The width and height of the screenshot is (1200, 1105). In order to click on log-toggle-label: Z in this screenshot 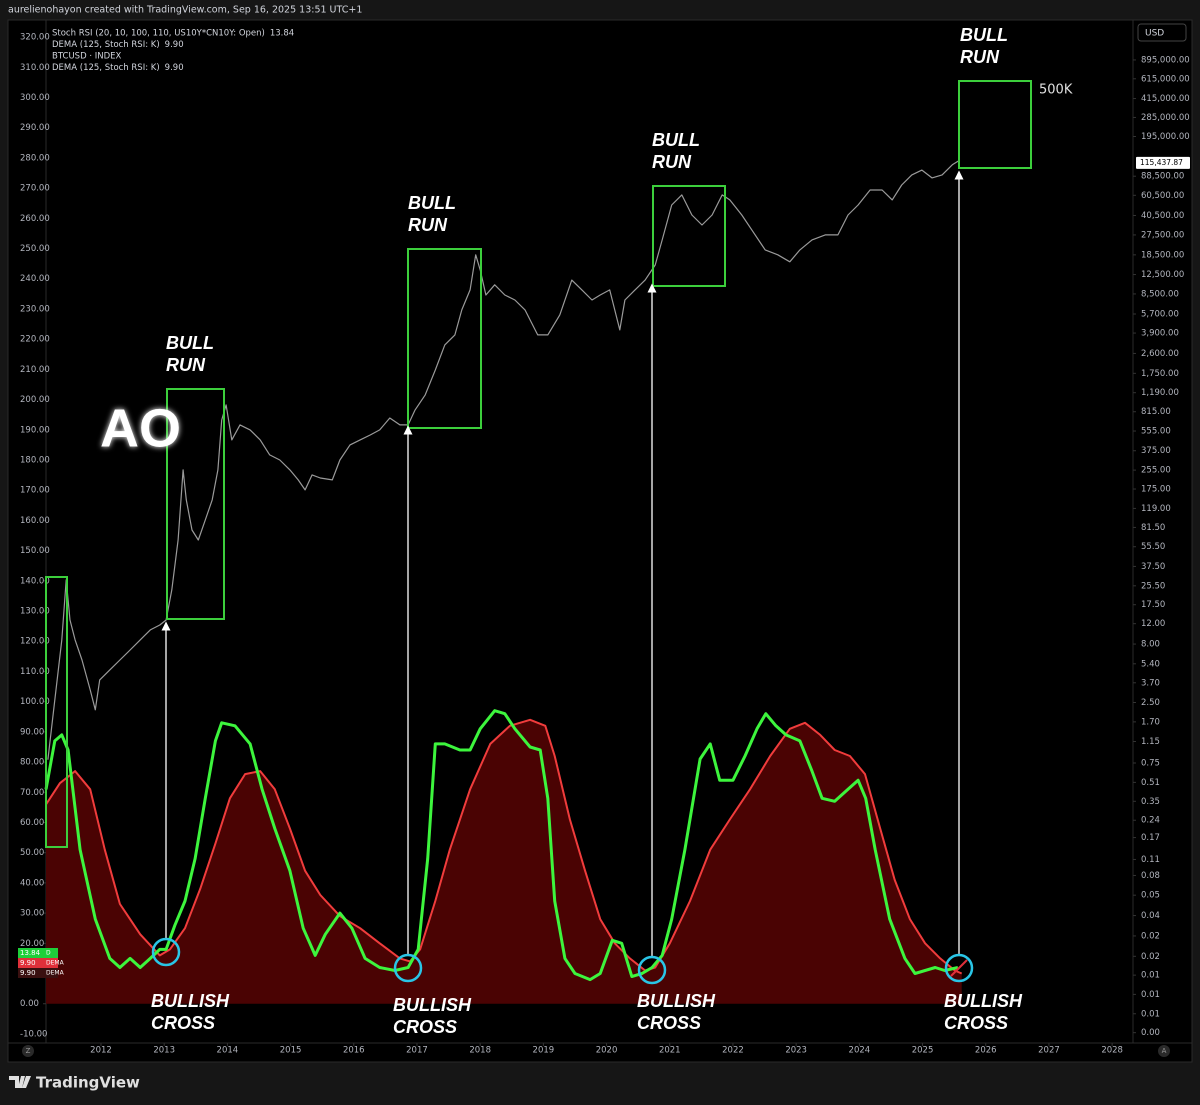, I will do `click(28, 1051)`.